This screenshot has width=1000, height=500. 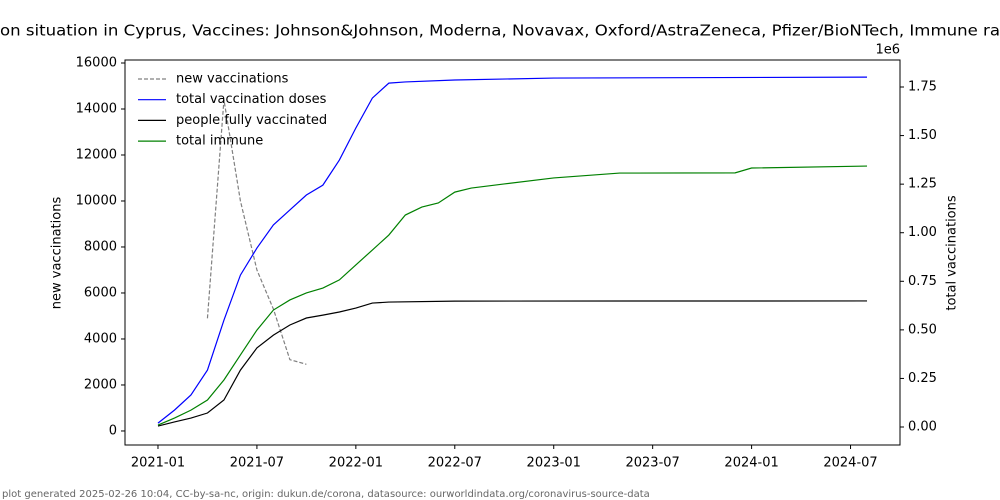 I want to click on y-tick-label: 16000, so click(x=96, y=62).